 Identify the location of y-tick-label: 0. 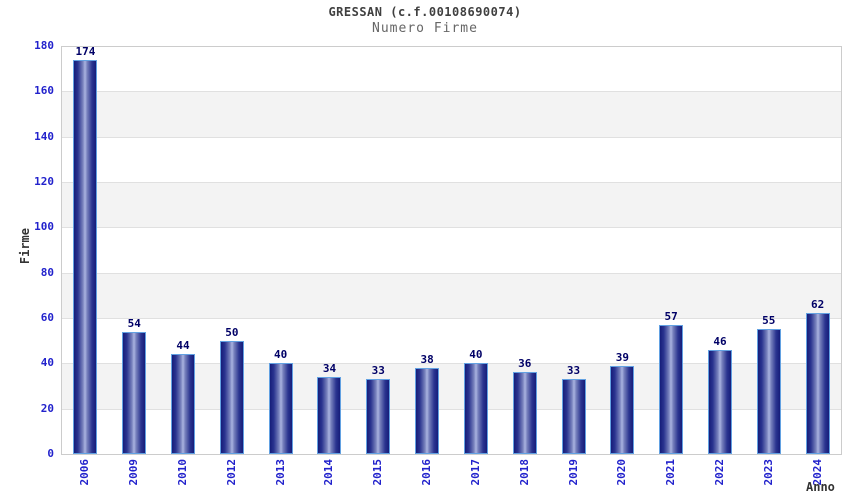
(50, 453).